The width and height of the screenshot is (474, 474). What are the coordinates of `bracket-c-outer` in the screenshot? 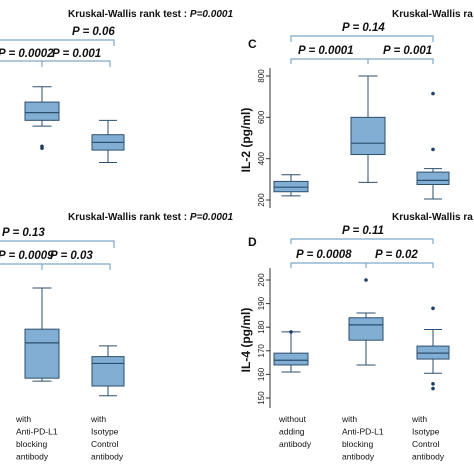 It's located at (362, 38).